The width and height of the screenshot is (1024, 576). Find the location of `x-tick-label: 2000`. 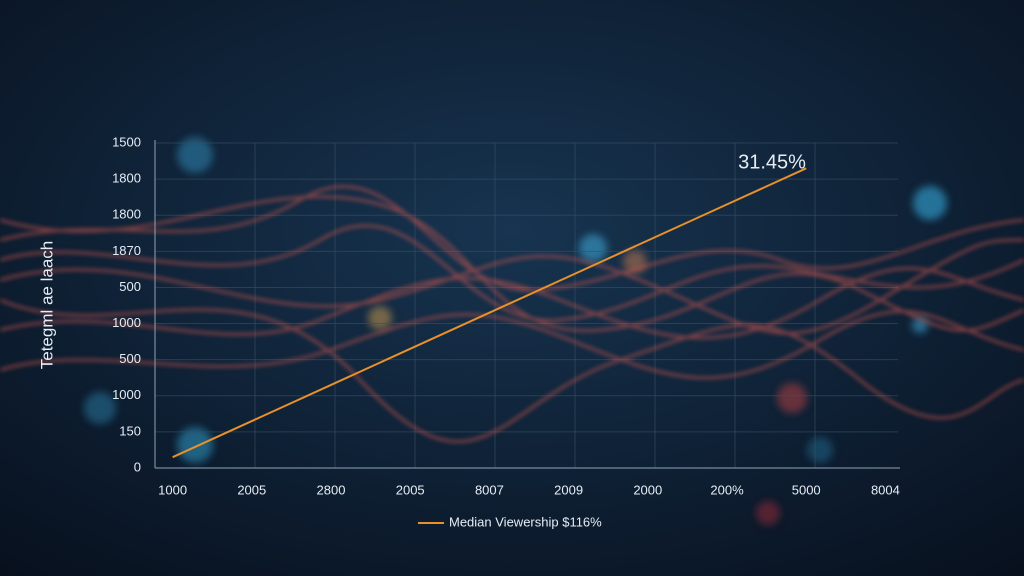

x-tick-label: 2000 is located at coordinates (647, 489).